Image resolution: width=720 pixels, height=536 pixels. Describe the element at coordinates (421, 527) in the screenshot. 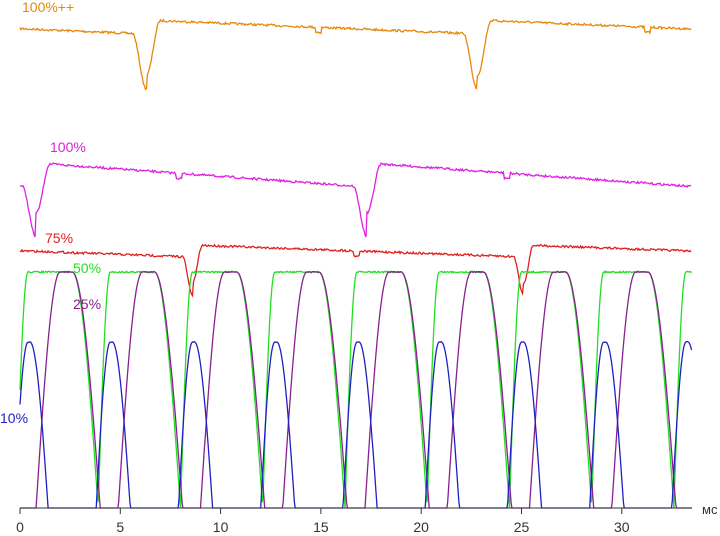

I see `x-tick-label: 20` at that location.